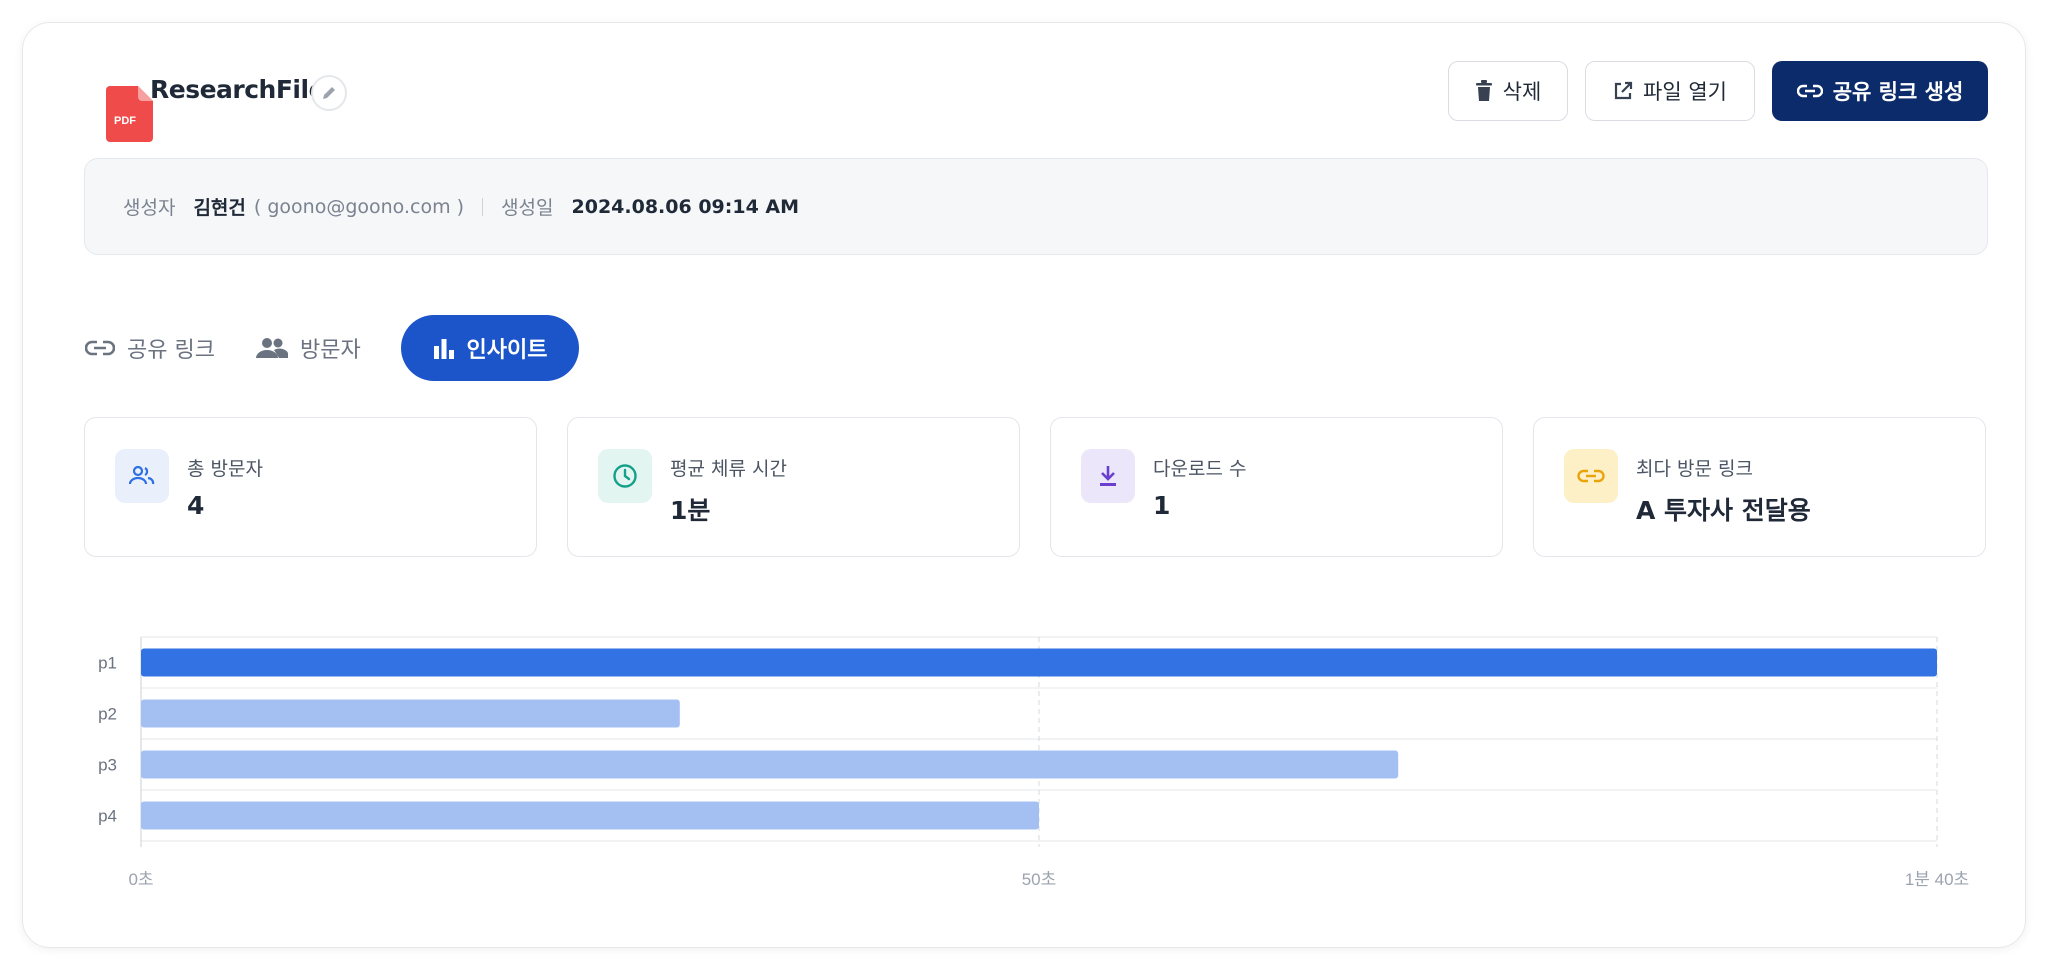  I want to click on bar-chart-icon, so click(443, 349).